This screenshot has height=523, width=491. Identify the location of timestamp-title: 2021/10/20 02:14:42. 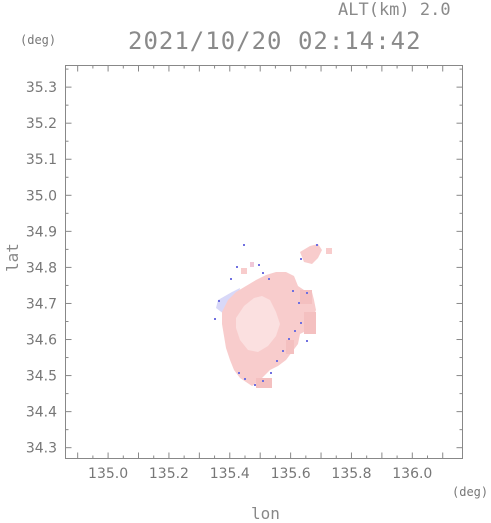
(275, 41).